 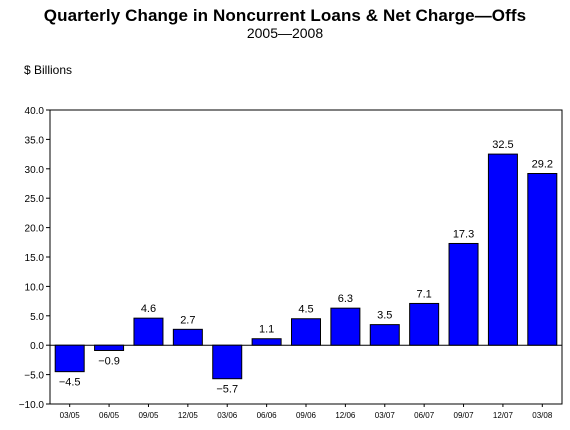 I want to click on y-tick-label: −5.0, so click(x=34, y=376).